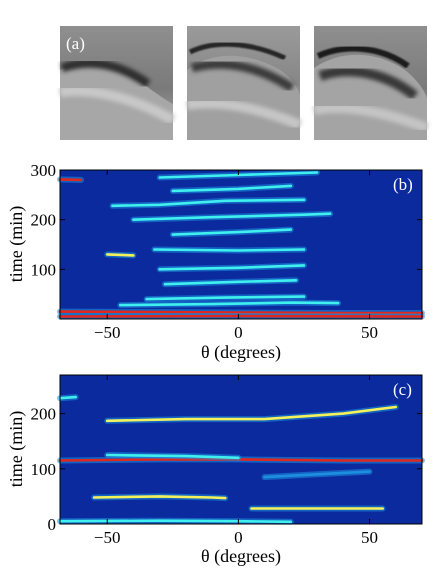  Describe the element at coordinates (107, 332) in the screenshot. I see `x-tick-label-b-0: −50` at that location.